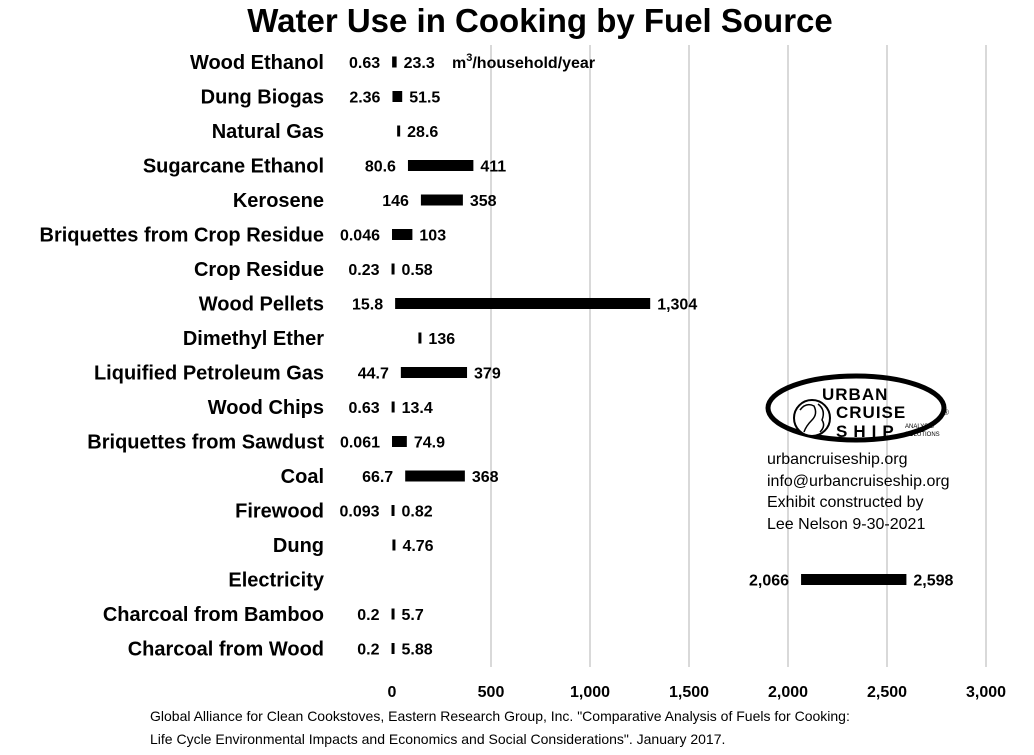 Image resolution: width=1034 pixels, height=755 pixels. Describe the element at coordinates (417, 270) in the screenshot. I see `high-value-label: 0.58` at that location.